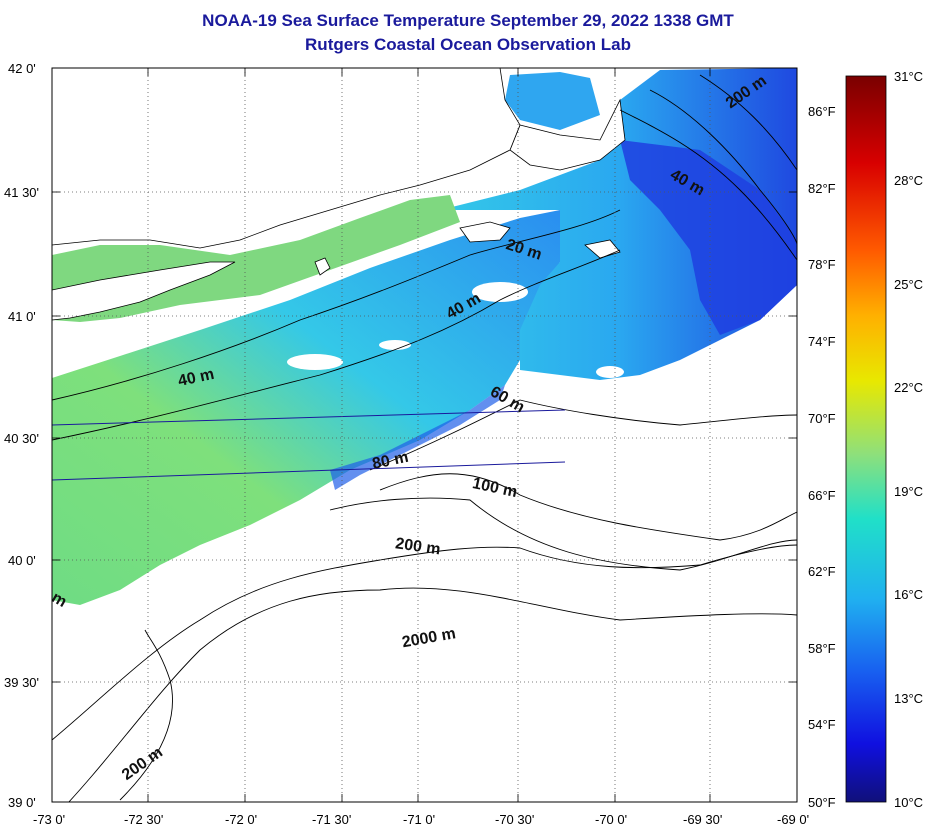 Image resolution: width=936 pixels, height=832 pixels. I want to click on fahrenheit-label: 62°F, so click(822, 571).